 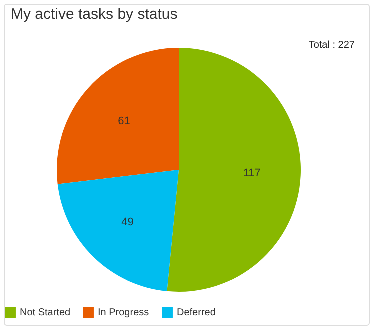 What do you see at coordinates (196, 313) in the screenshot?
I see `legend-label: Deferred` at bounding box center [196, 313].